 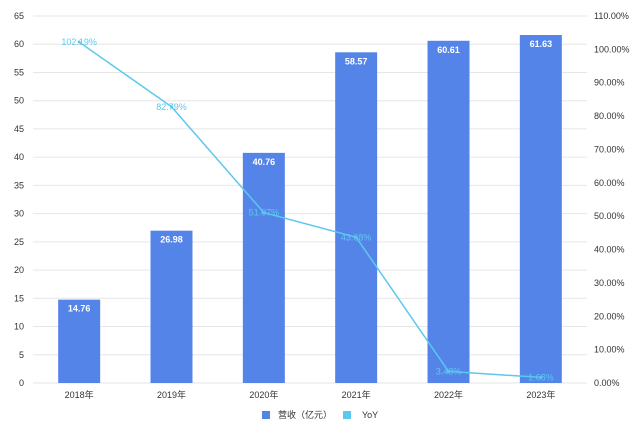 I want to click on right-tick-label: 60.00%, so click(x=609, y=183).